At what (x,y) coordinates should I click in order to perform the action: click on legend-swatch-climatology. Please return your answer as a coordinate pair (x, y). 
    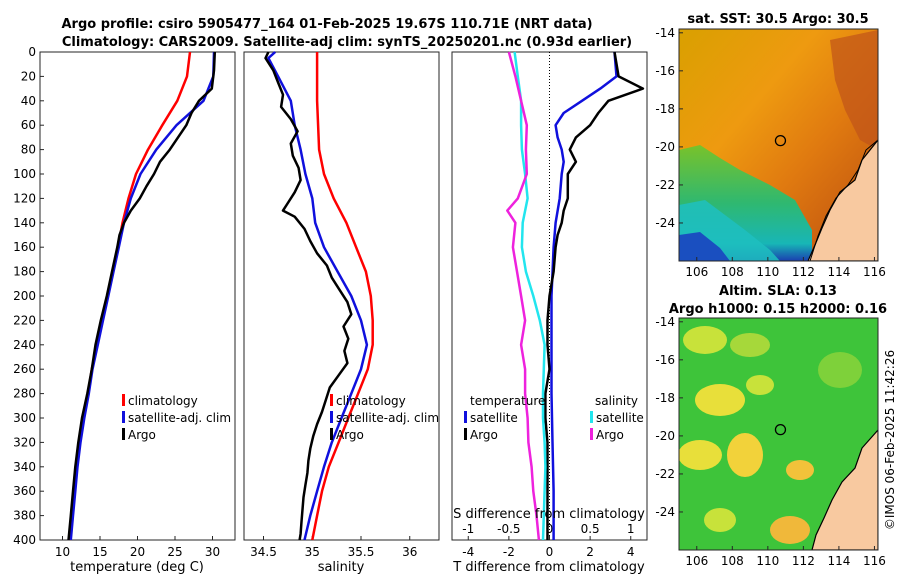
    Looking at the image, I should click on (331, 400).